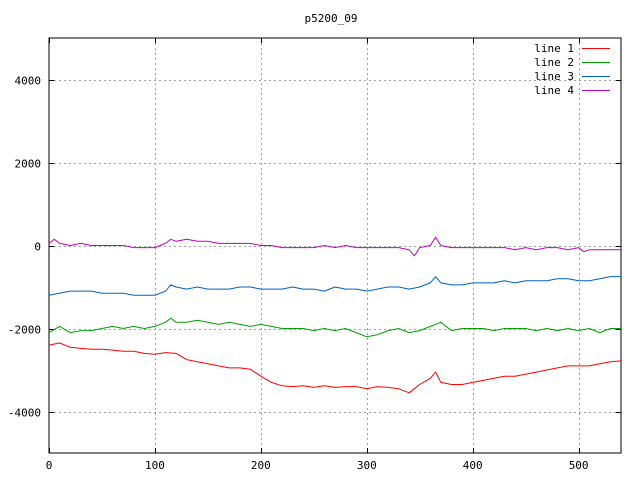  I want to click on legend-label-1: line 1, so click(554, 48).